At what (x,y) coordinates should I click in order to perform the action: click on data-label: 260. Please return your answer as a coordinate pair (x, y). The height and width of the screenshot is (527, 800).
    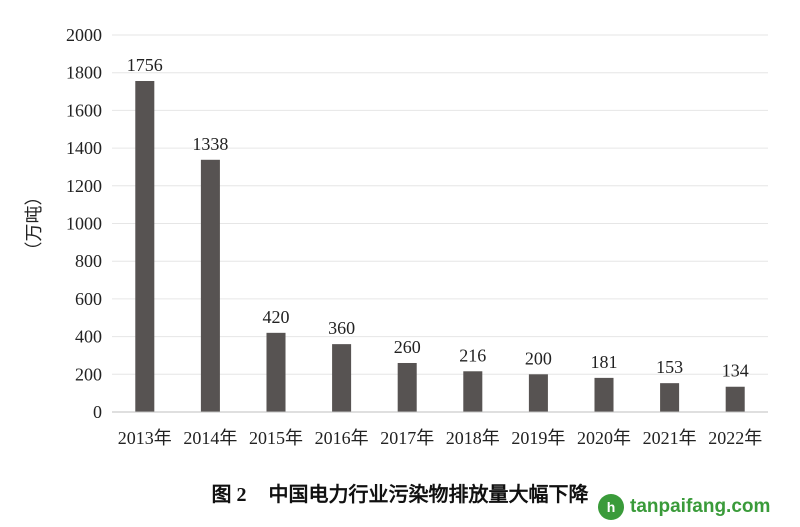
    Looking at the image, I should click on (407, 347).